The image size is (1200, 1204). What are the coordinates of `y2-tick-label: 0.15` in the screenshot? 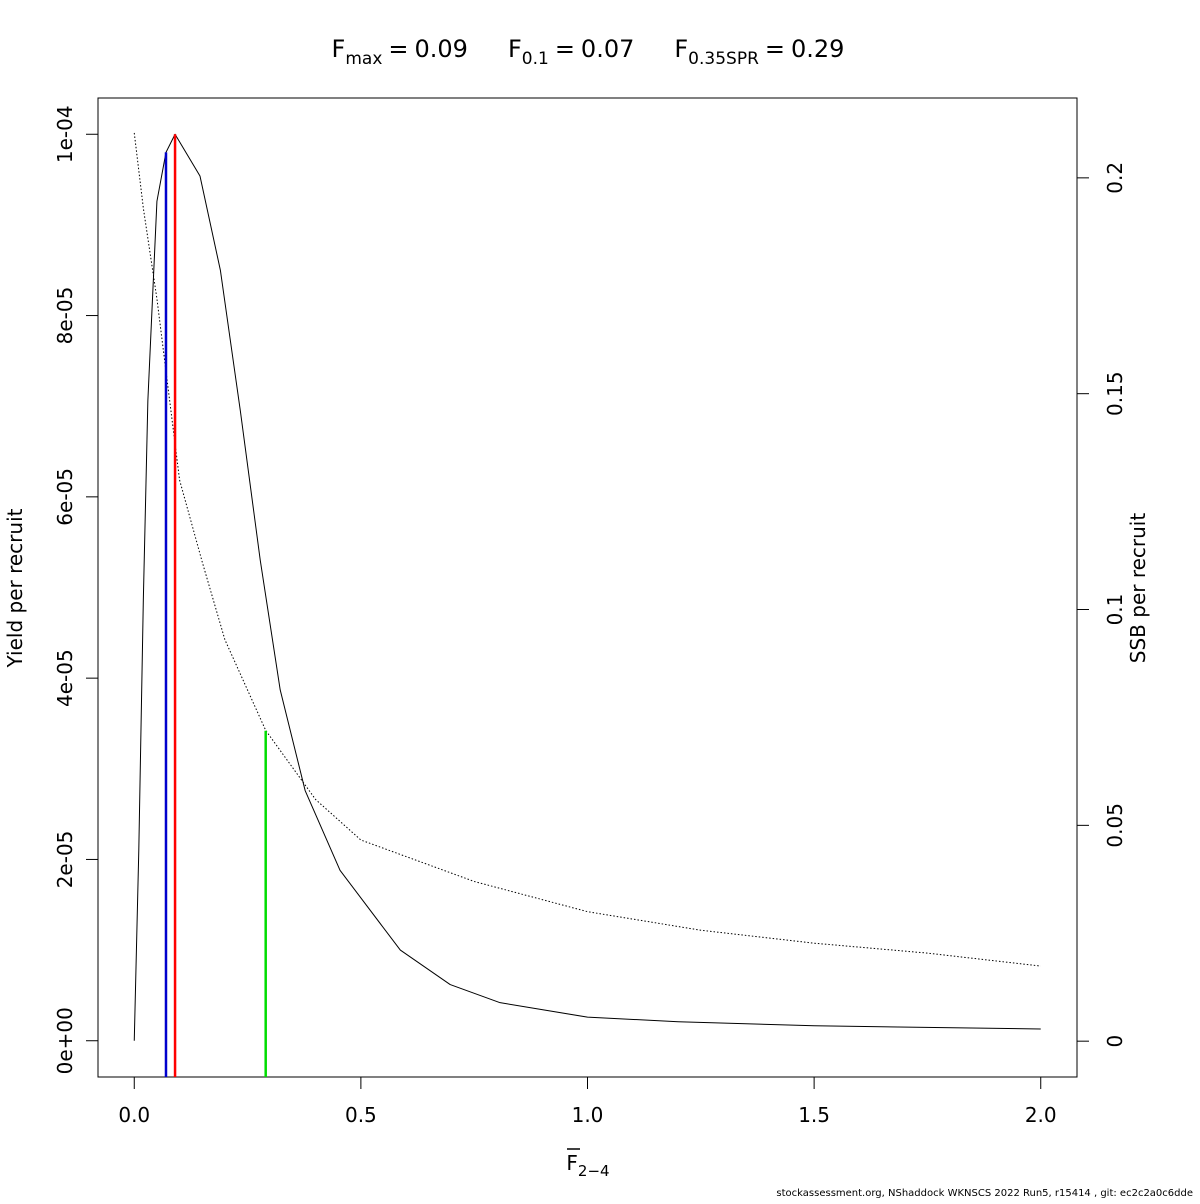 It's located at (1115, 393).